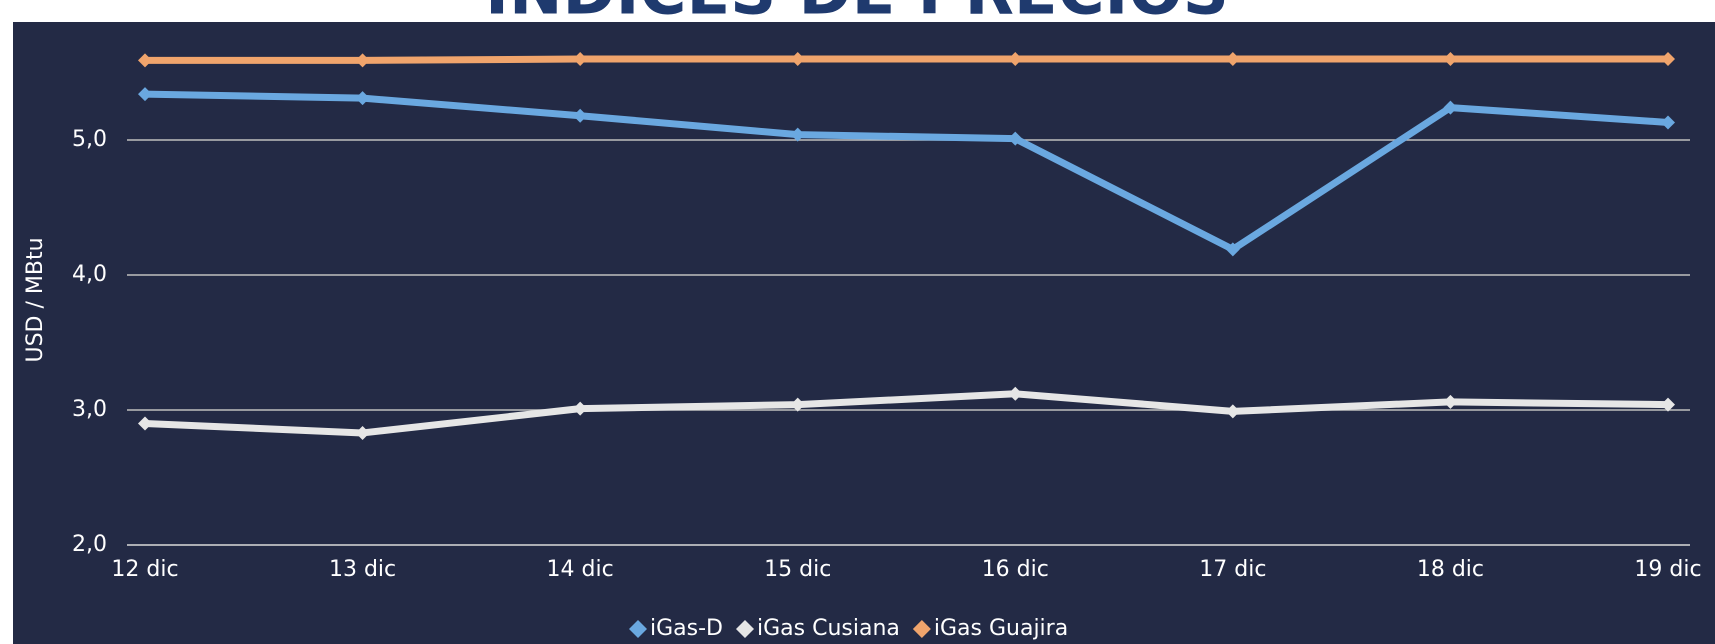 This screenshot has width=1715, height=644. I want to click on x-tick-label: 15 dic, so click(797, 569).